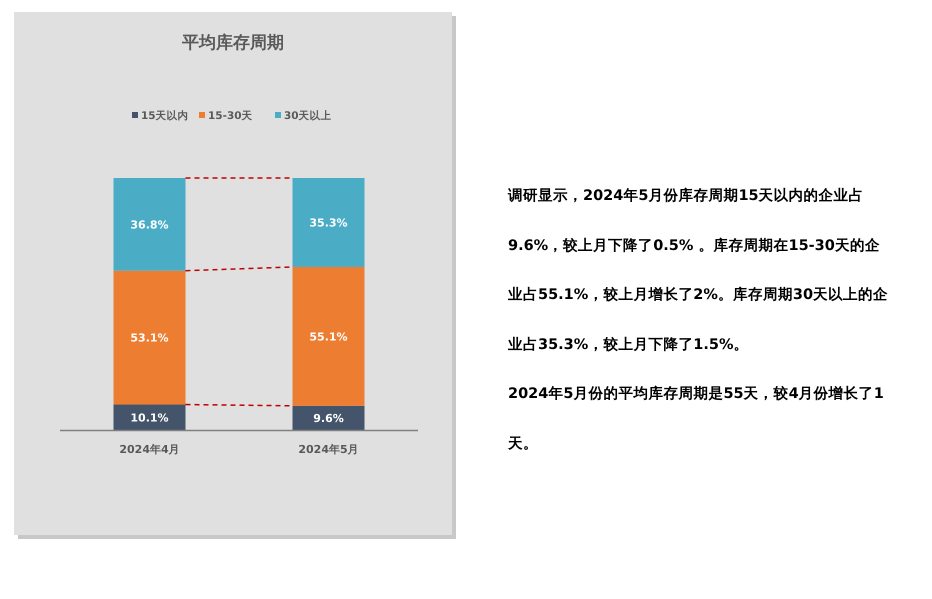 Image resolution: width=932 pixels, height=599 pixels. Describe the element at coordinates (232, 43) in the screenshot. I see `chart-title: 平均库存周期` at that location.